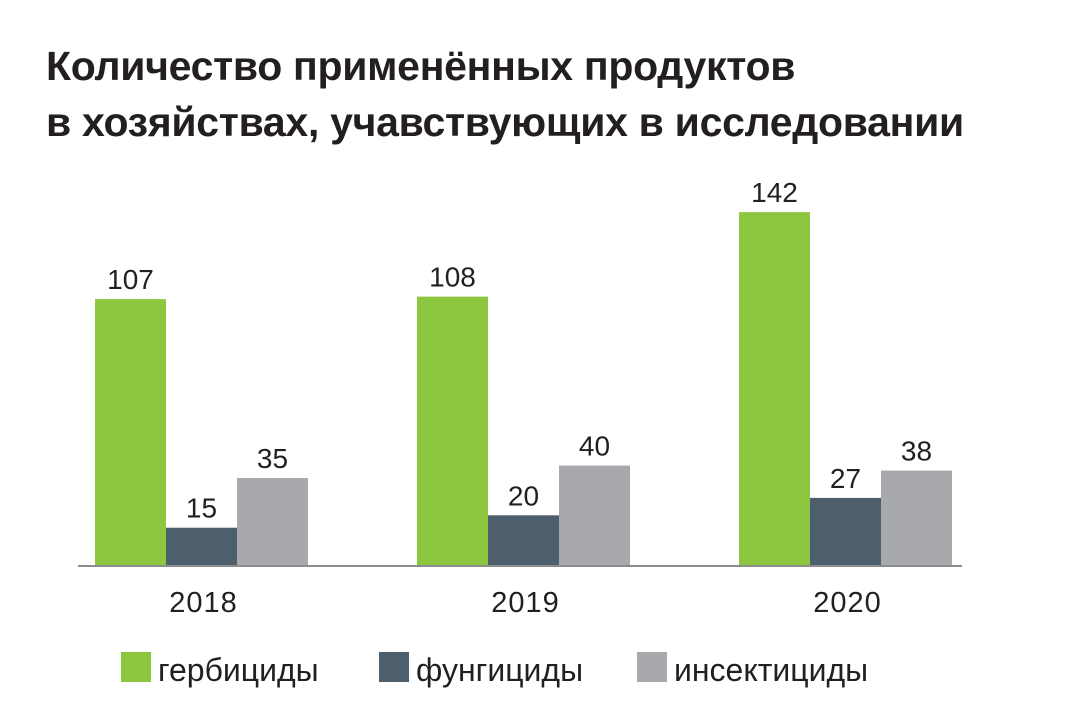 Image resolution: width=1087 pixels, height=723 pixels. I want to click on legend-label-фунгициды: фунгициды, so click(499, 670).